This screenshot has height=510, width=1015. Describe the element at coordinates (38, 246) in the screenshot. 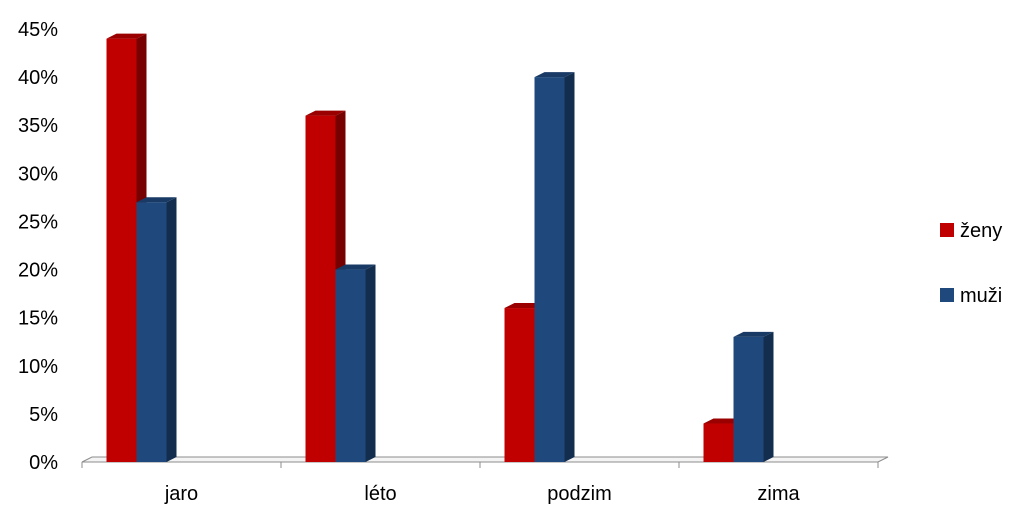

I see `y-axis: 0% 5% 10% 15% 20% 25% 30% 35% 40% 45%` at that location.